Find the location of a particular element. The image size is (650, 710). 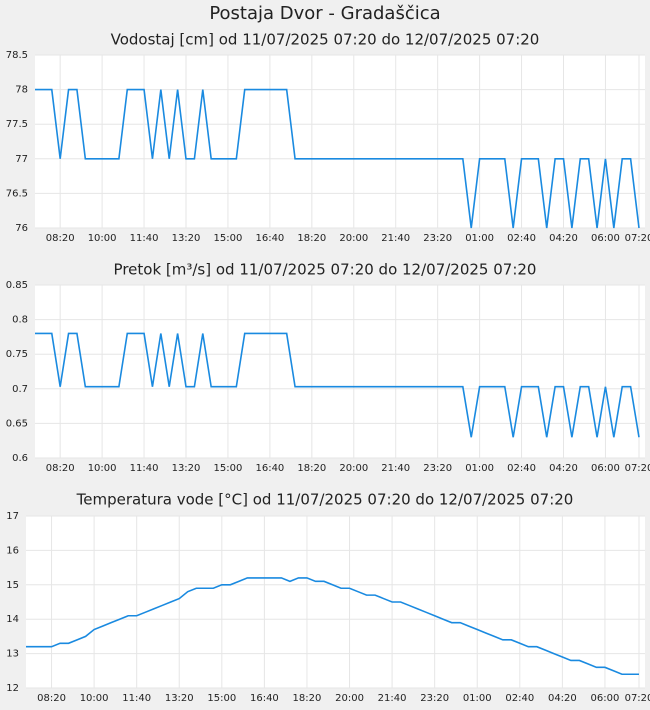

page-title: Postaja Dvor - Gradaščica is located at coordinates (324, 13).